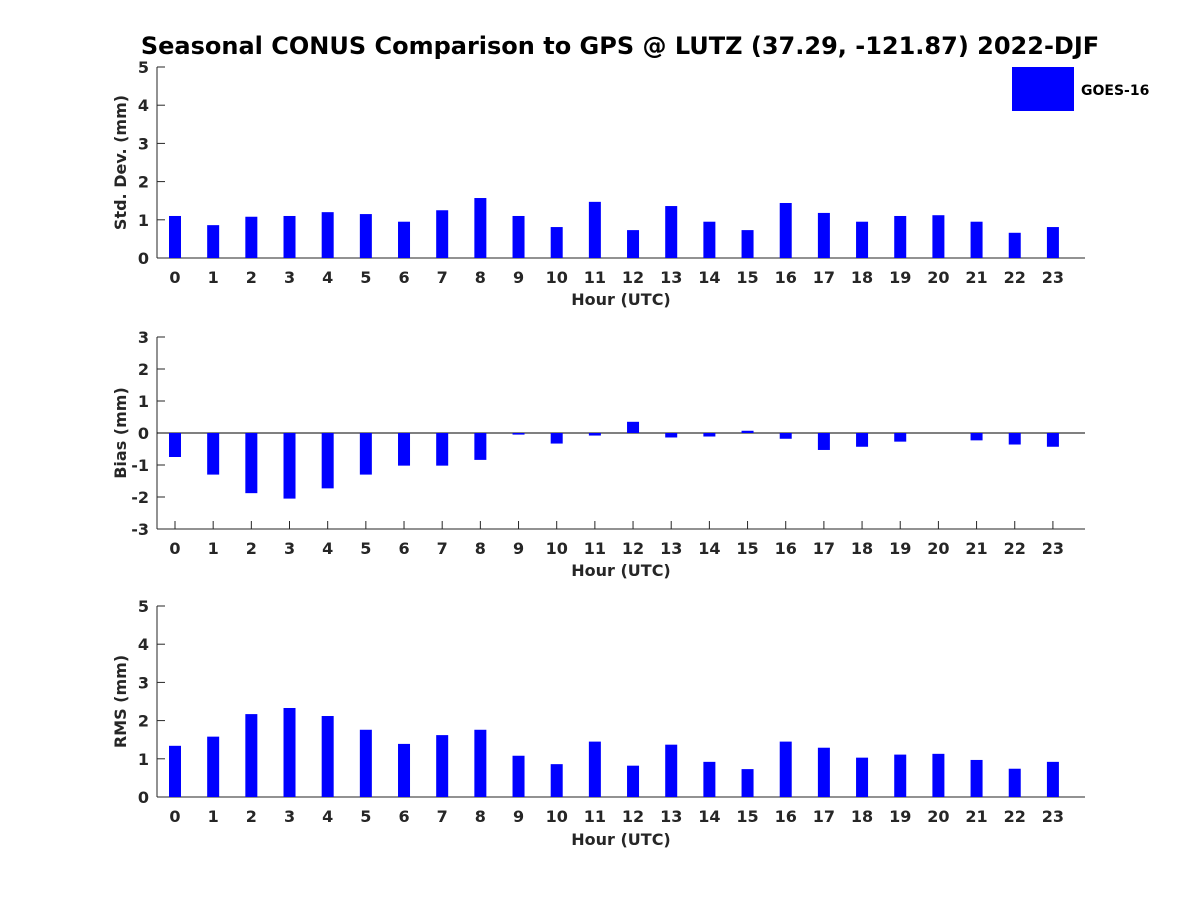  Describe the element at coordinates (1115, 91) in the screenshot. I see `legend-label-goes16: GOES-16` at that location.